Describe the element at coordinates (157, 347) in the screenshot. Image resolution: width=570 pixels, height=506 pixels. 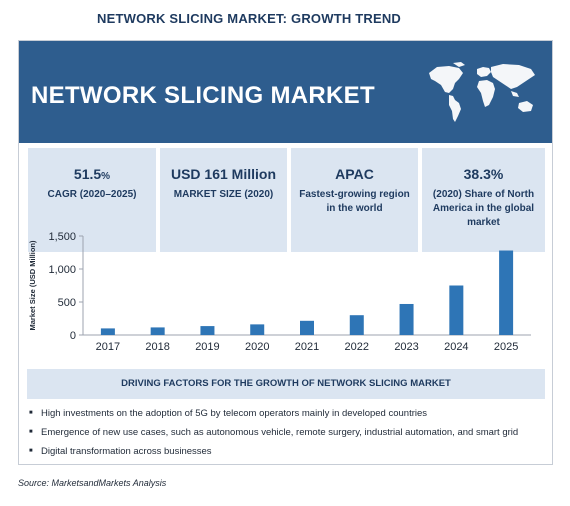
I see `x-tick-label: 2018` at that location.